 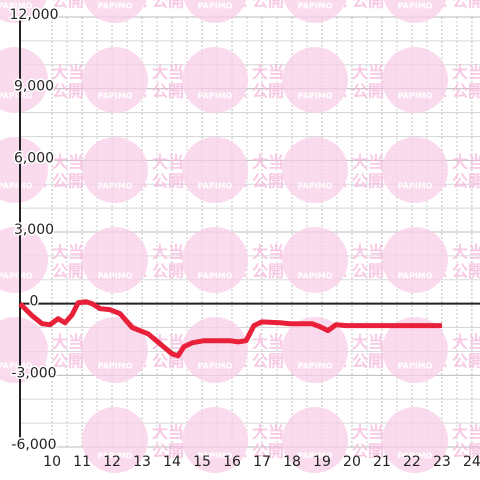 I want to click on x-tick-label: 21, so click(x=382, y=462).